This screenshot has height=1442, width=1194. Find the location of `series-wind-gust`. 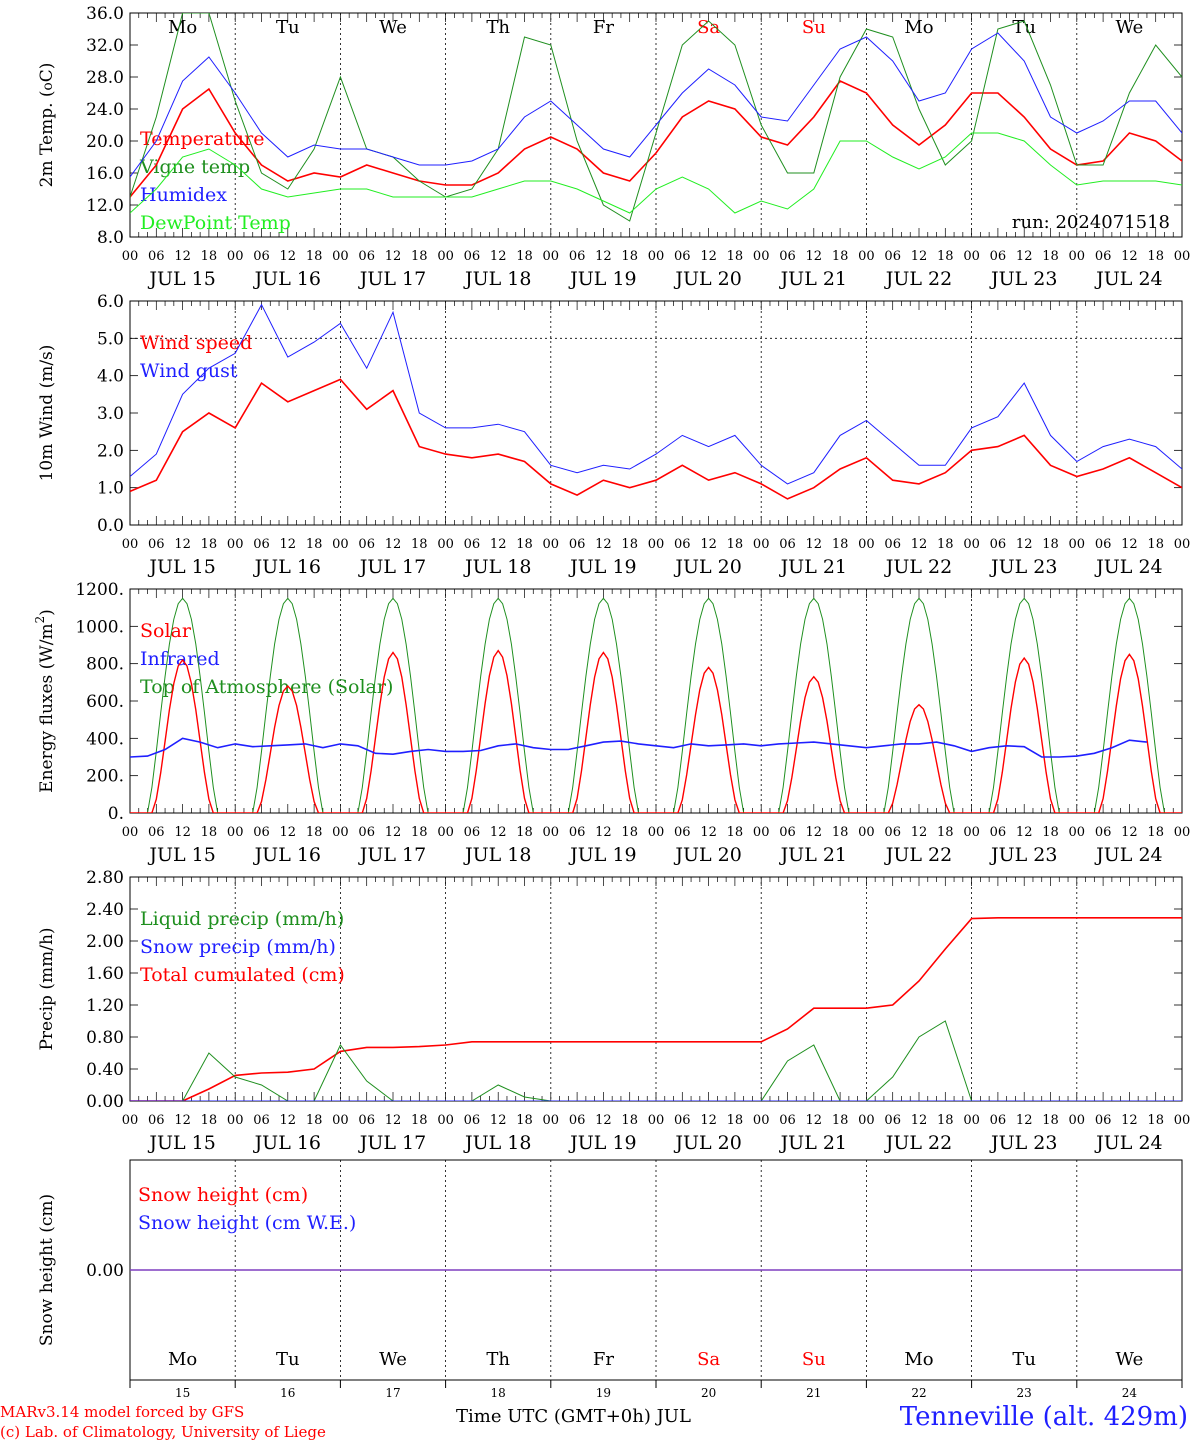

series-wind-gust is located at coordinates (656, 394).